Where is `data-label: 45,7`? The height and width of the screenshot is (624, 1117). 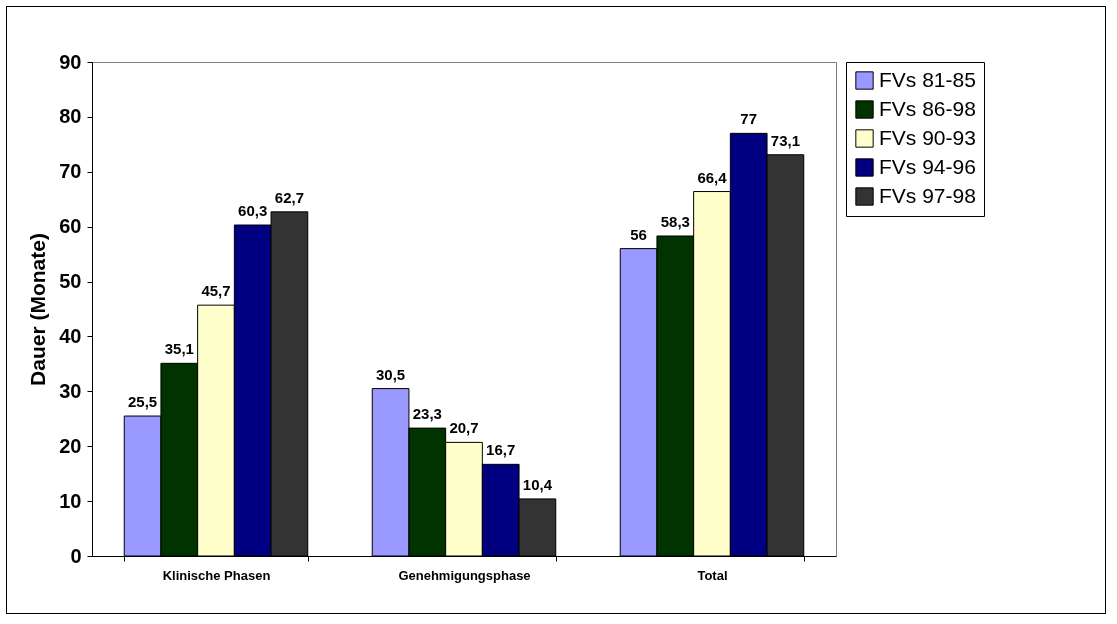 data-label: 45,7 is located at coordinates (216, 291).